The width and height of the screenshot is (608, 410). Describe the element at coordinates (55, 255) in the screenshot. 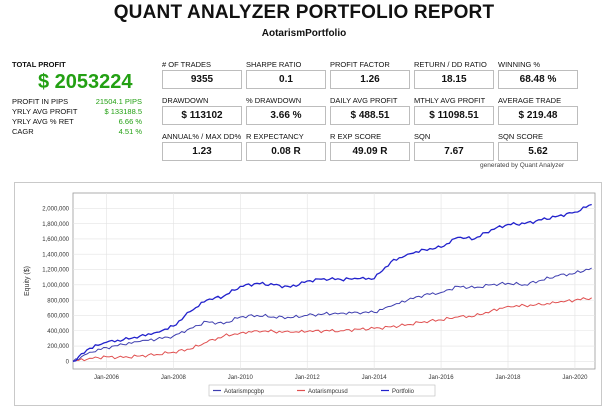

I see `y-tick-label: 1,400,000` at that location.